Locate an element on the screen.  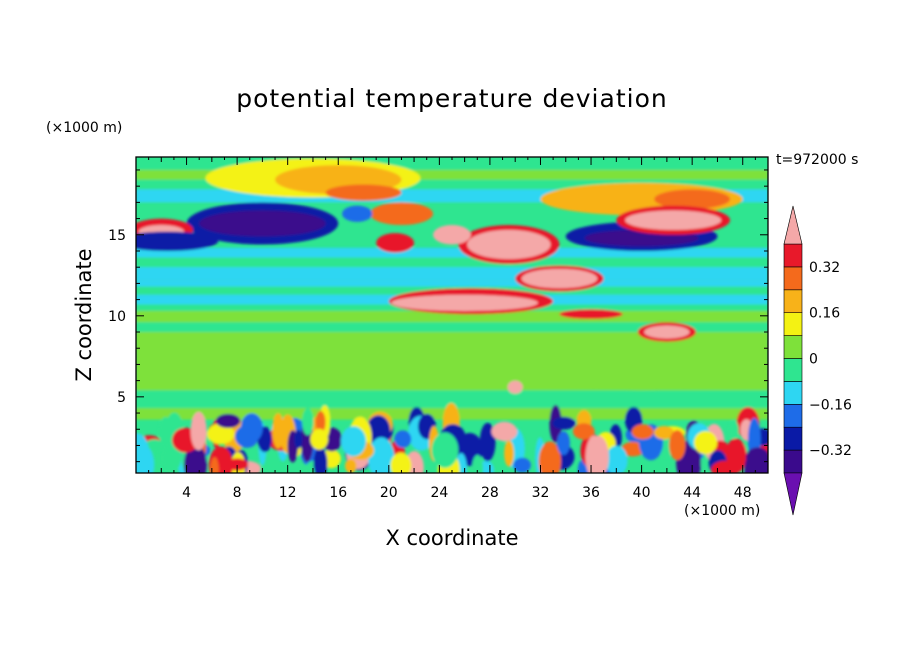
x-tick-label: 12 is located at coordinates (288, 493).